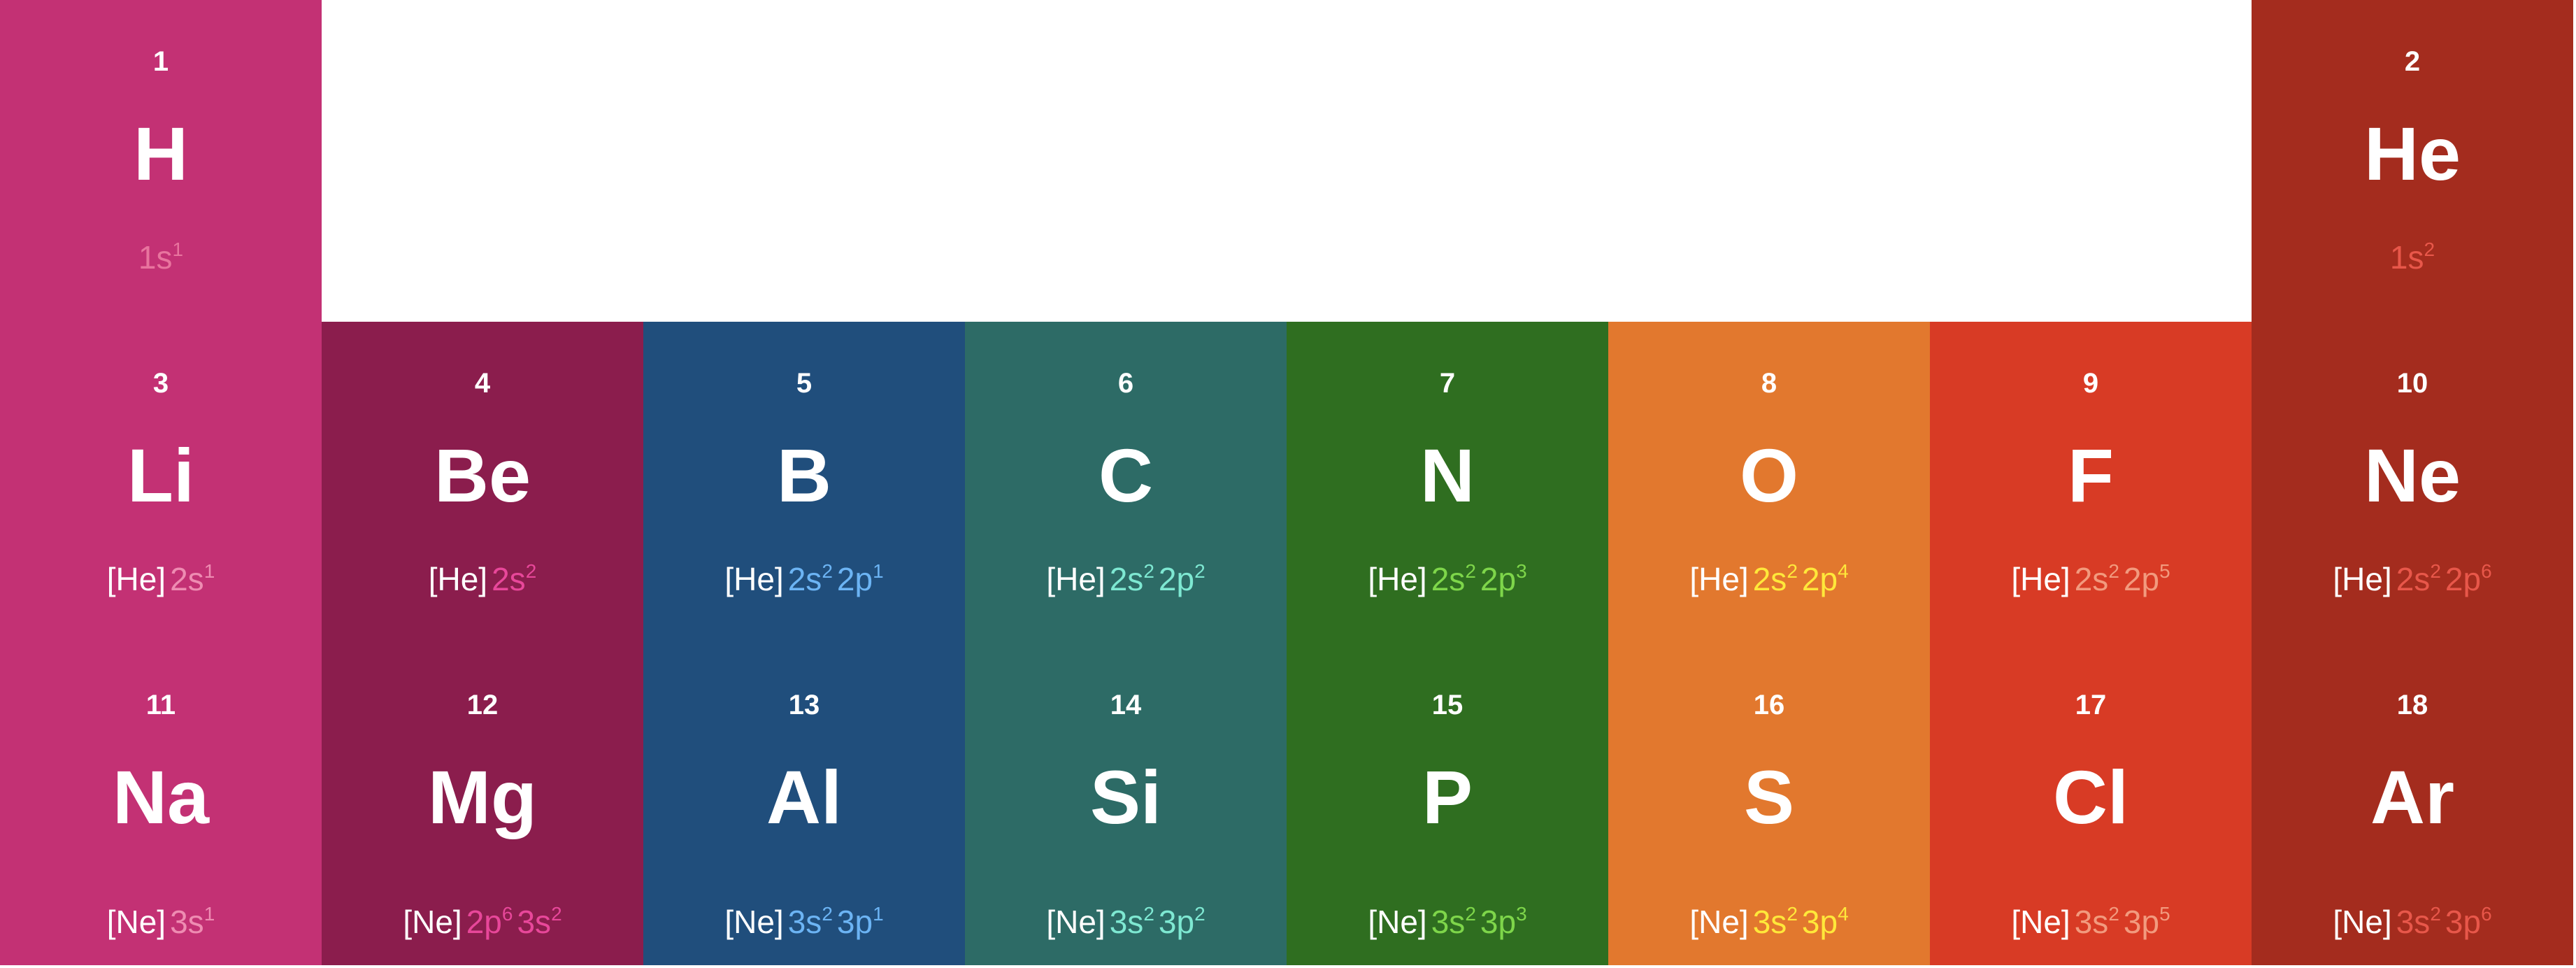 Image resolution: width=2576 pixels, height=968 pixels. I want to click on orbital: 3p5, so click(2147, 922).